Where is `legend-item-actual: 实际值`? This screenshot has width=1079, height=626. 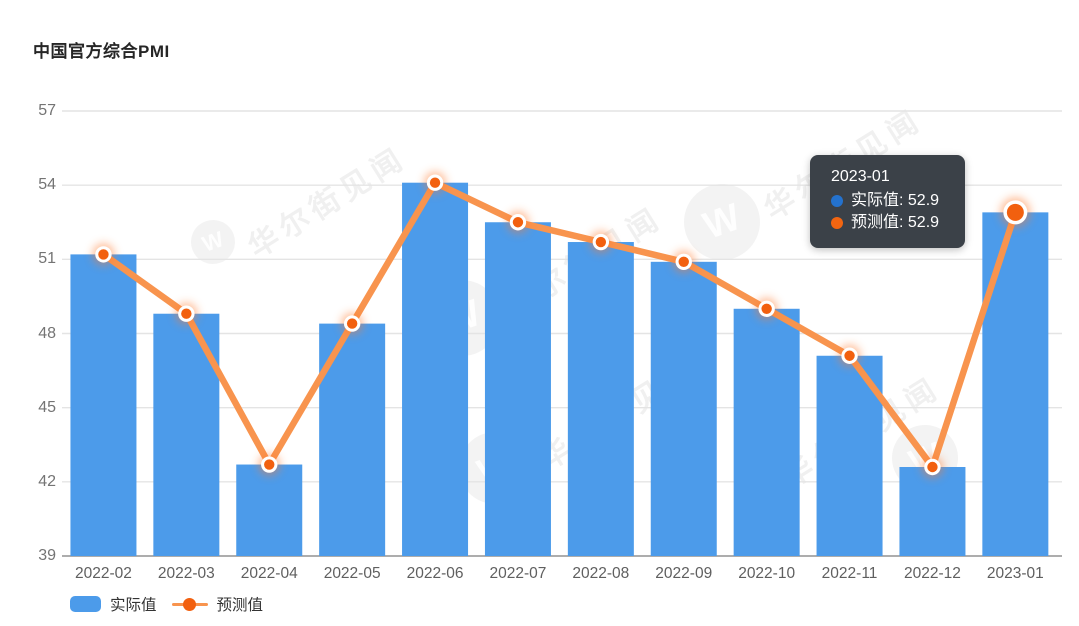 legend-item-actual: 实际值 is located at coordinates (113, 604).